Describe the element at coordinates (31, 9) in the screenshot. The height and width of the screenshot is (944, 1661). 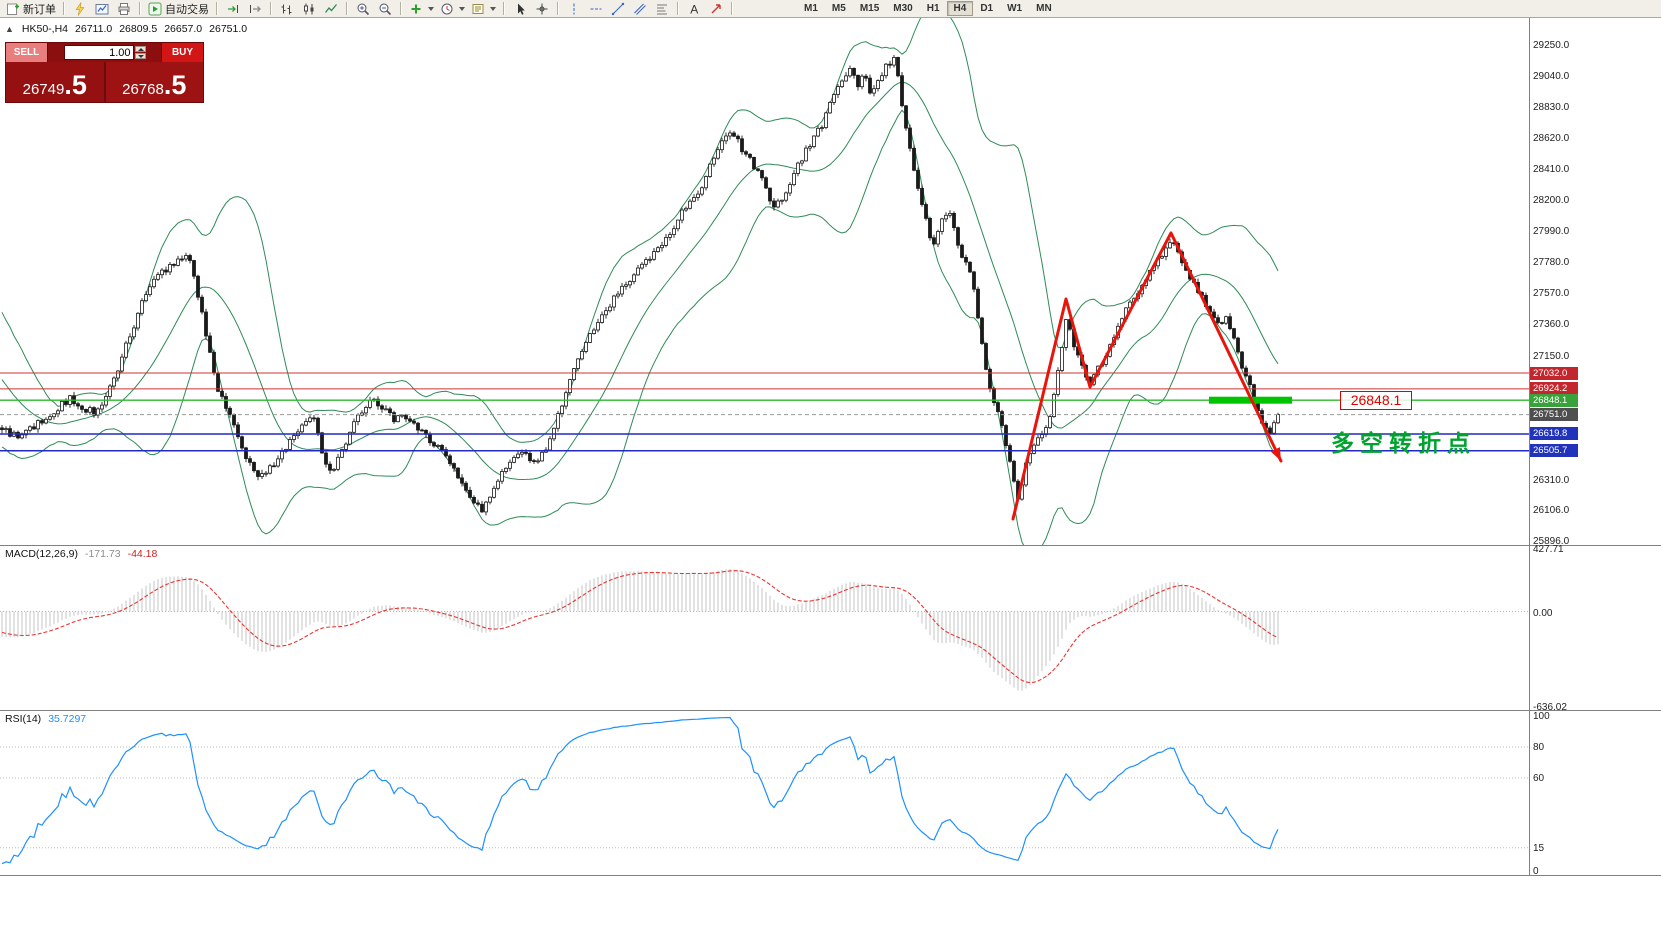
I see `new-order-button: 新订单` at that location.